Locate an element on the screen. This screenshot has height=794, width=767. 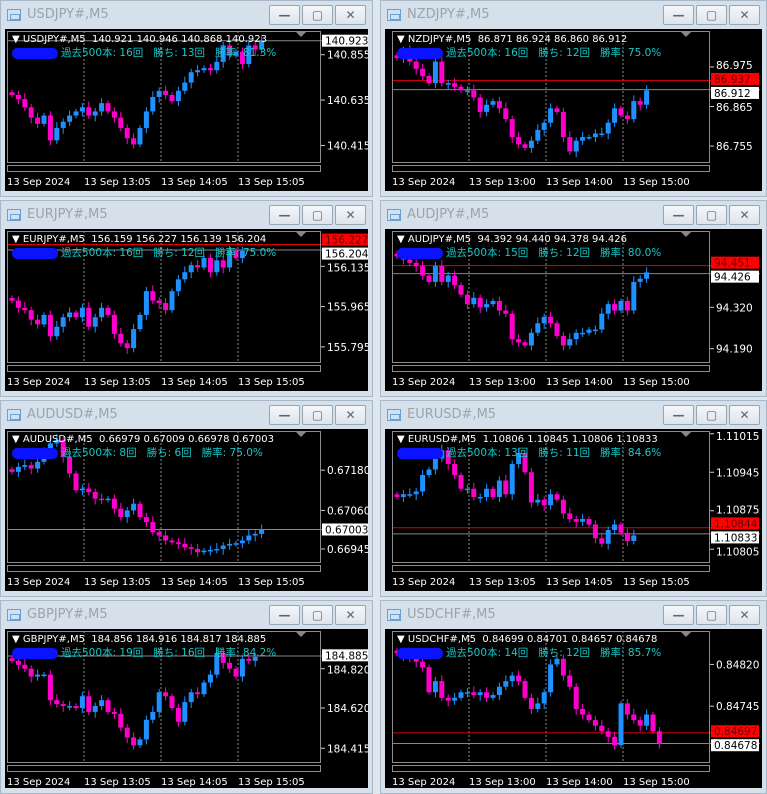
bid-price-label: 94.426 is located at coordinates (732, 278).